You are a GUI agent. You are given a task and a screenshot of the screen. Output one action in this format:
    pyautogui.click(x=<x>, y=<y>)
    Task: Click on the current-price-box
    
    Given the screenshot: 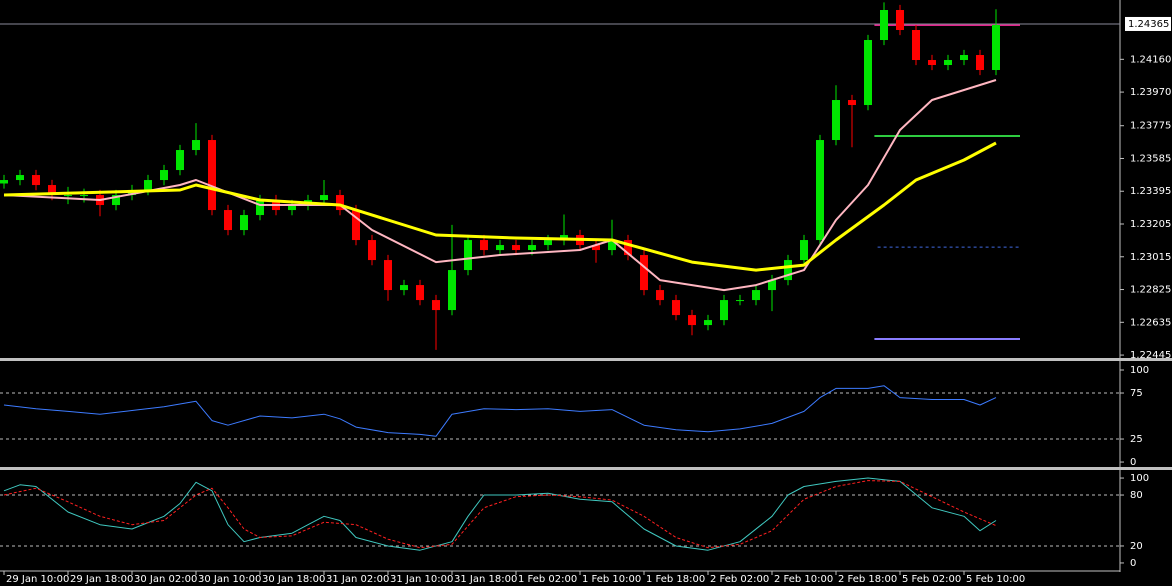 What is the action you would take?
    pyautogui.click(x=1148, y=23)
    